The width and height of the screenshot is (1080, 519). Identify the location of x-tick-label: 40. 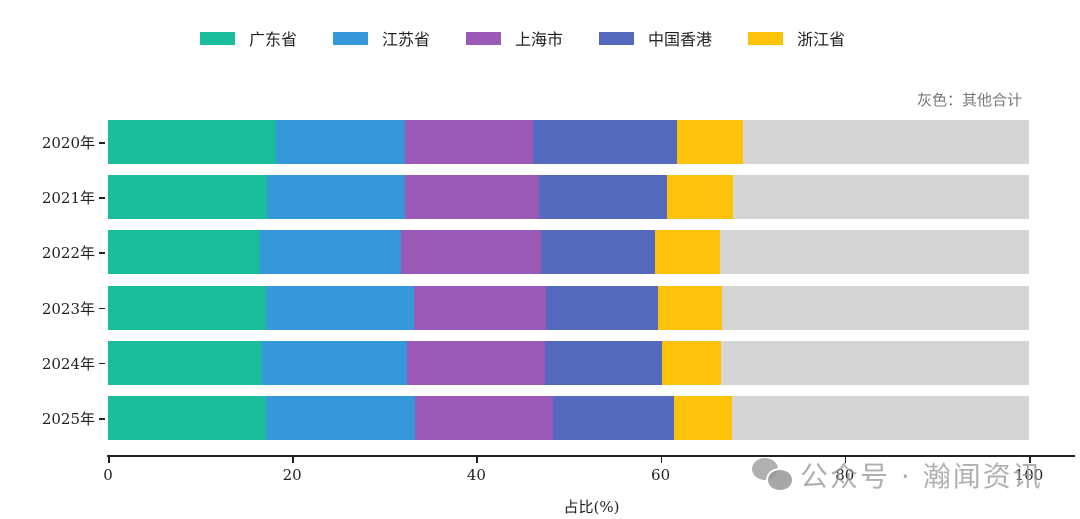
(476, 475).